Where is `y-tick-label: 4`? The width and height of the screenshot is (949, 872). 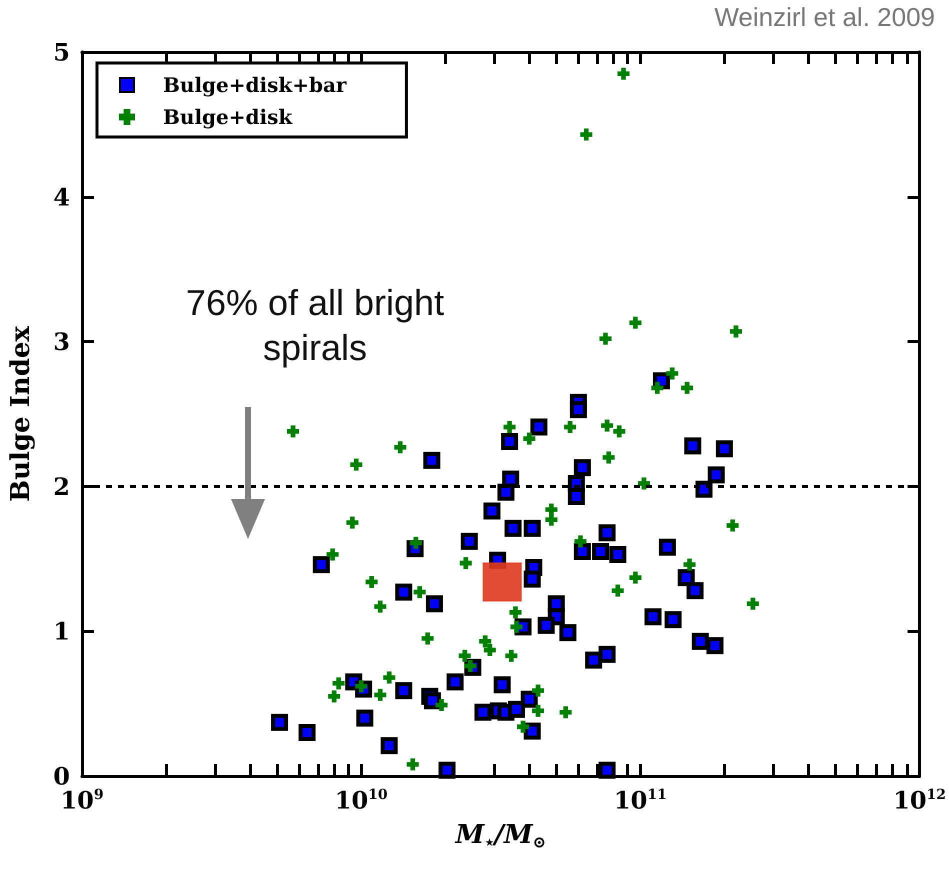
y-tick-label: 4 is located at coordinates (61, 197).